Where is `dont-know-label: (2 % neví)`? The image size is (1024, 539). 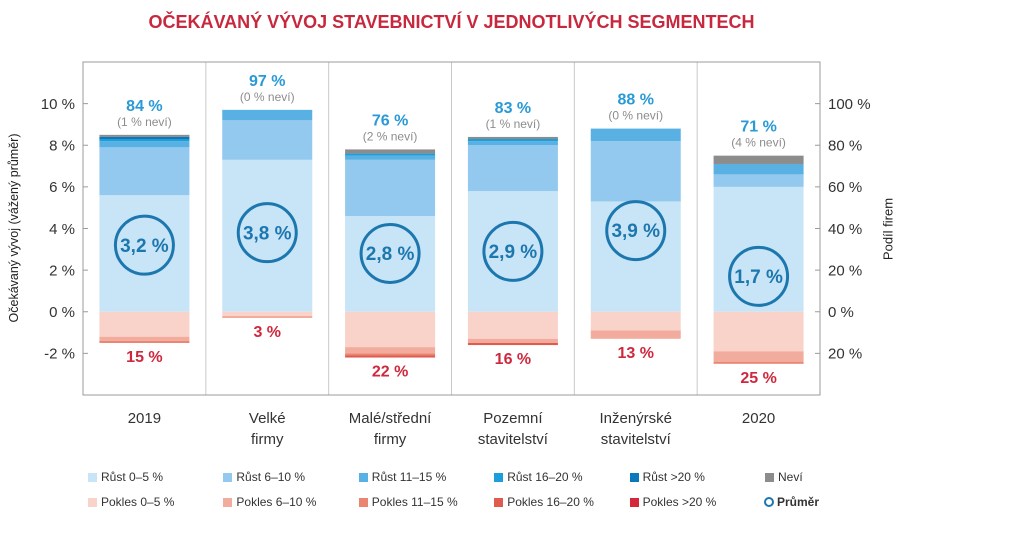
dont-know-label: (2 % neví) is located at coordinates (390, 136).